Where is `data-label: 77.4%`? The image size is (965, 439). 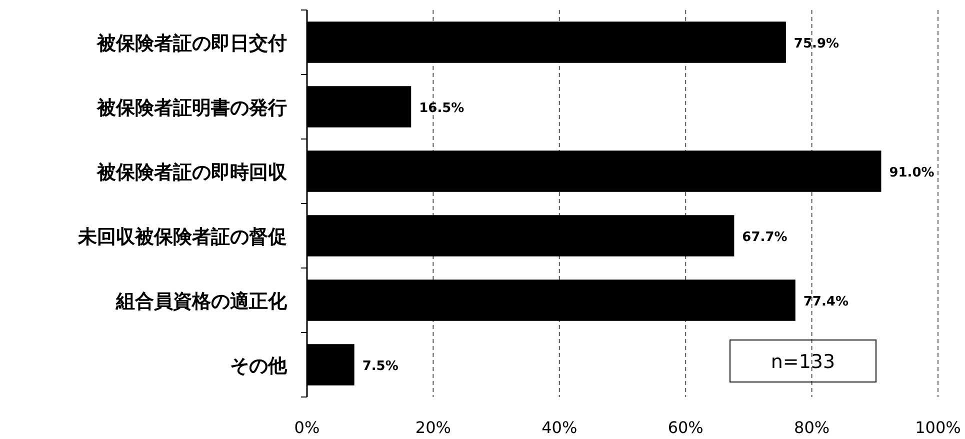 data-label: 77.4% is located at coordinates (826, 302).